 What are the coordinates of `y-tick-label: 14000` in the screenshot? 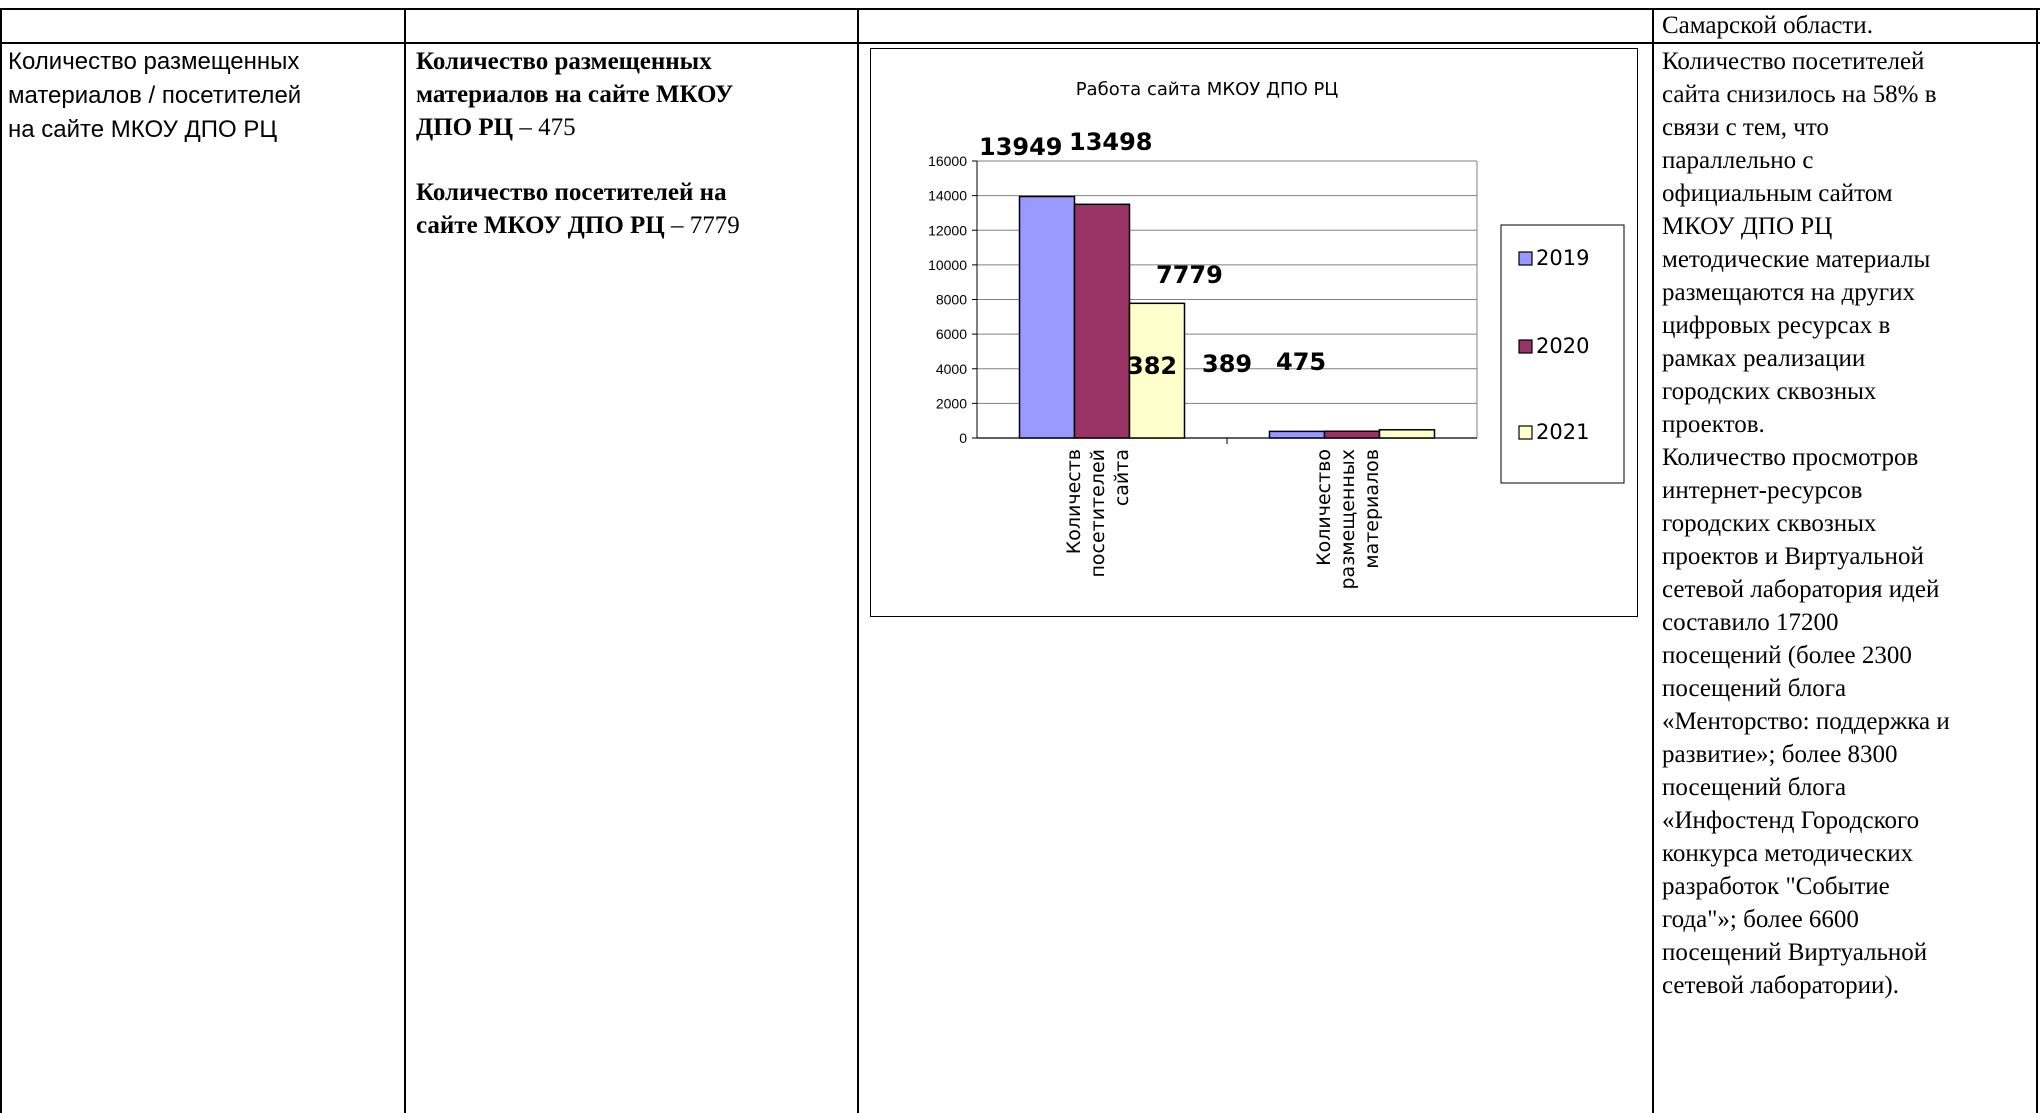 It's located at (947, 196).